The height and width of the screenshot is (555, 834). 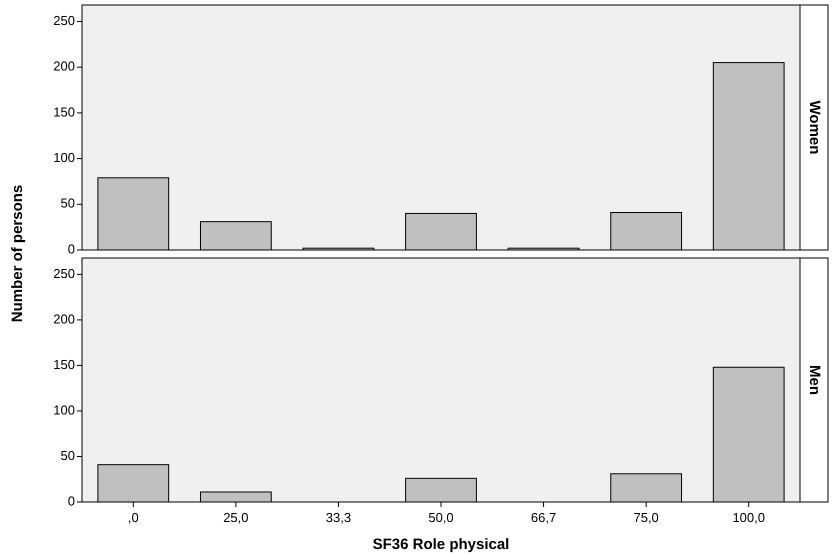 I want to click on text: Women, so click(x=815, y=127).